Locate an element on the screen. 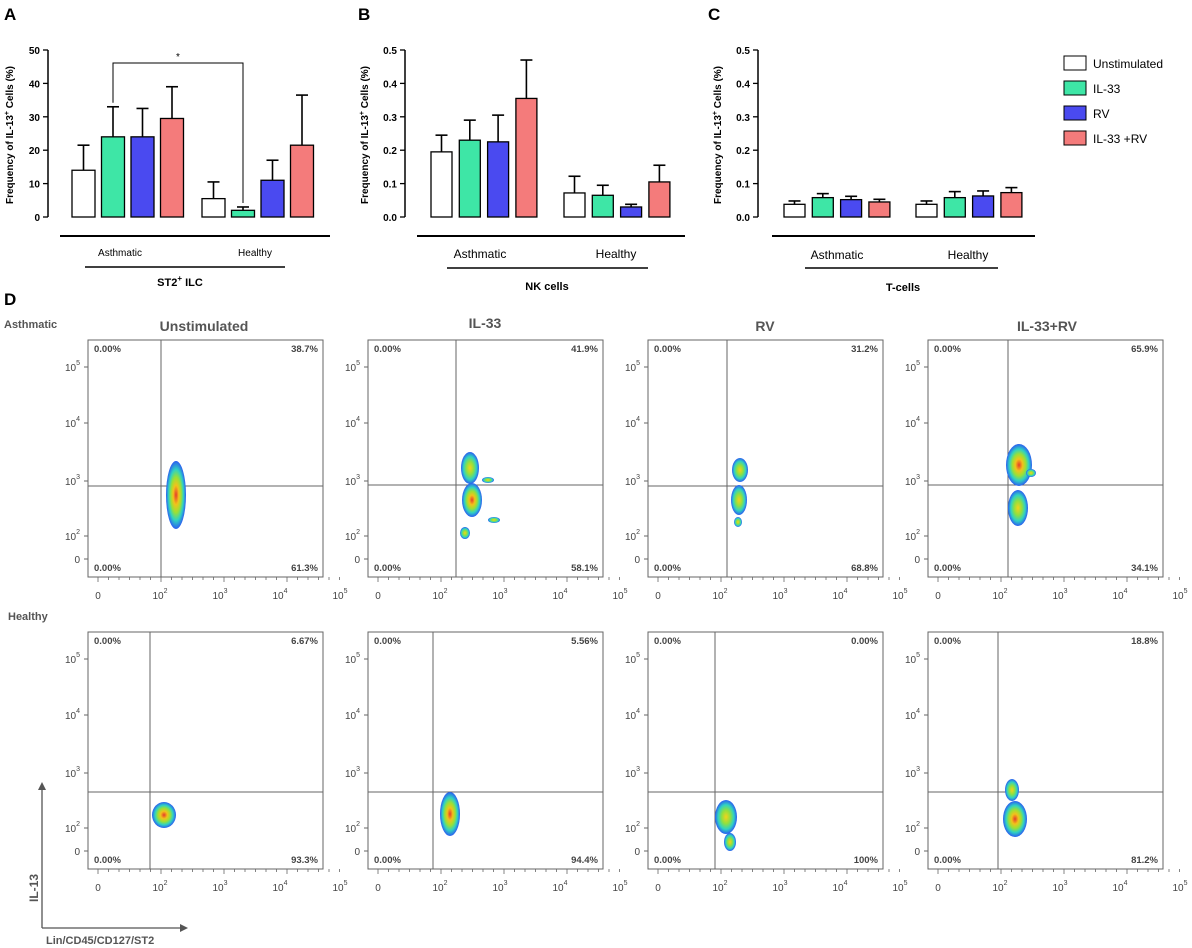 This screenshot has width=1192, height=948. bar-il-33-asthmatic is located at coordinates (469, 178).